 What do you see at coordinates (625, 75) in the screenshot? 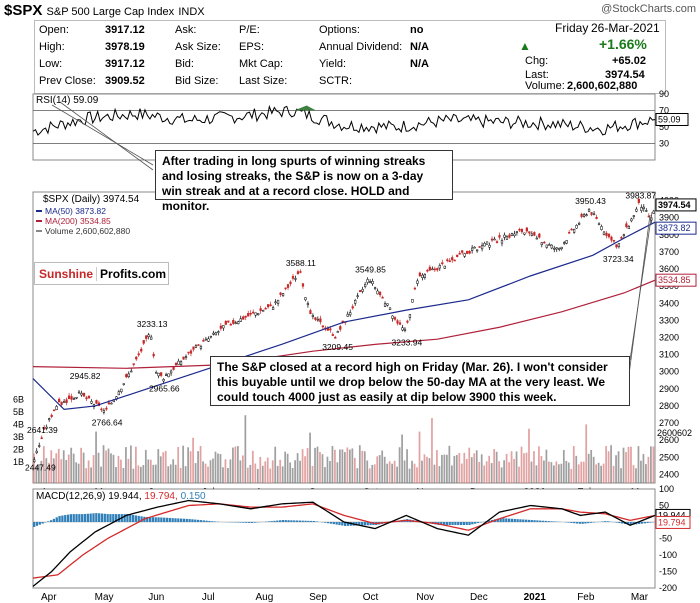
I see `last-value: 3974.54` at bounding box center [625, 75].